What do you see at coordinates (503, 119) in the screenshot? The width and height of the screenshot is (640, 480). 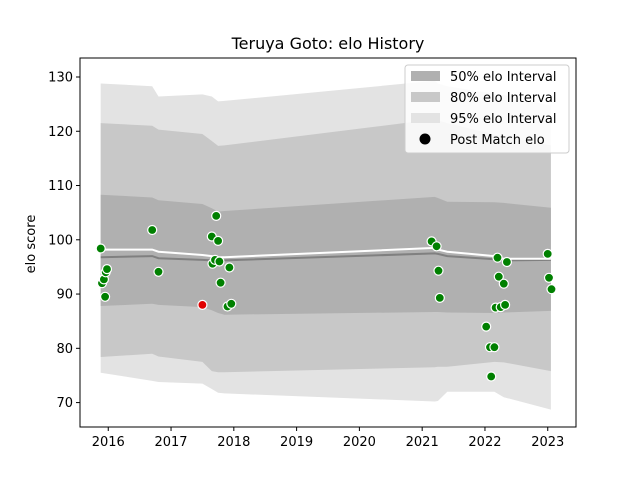 I see `legend-label: 95% elo Interval` at bounding box center [503, 119].